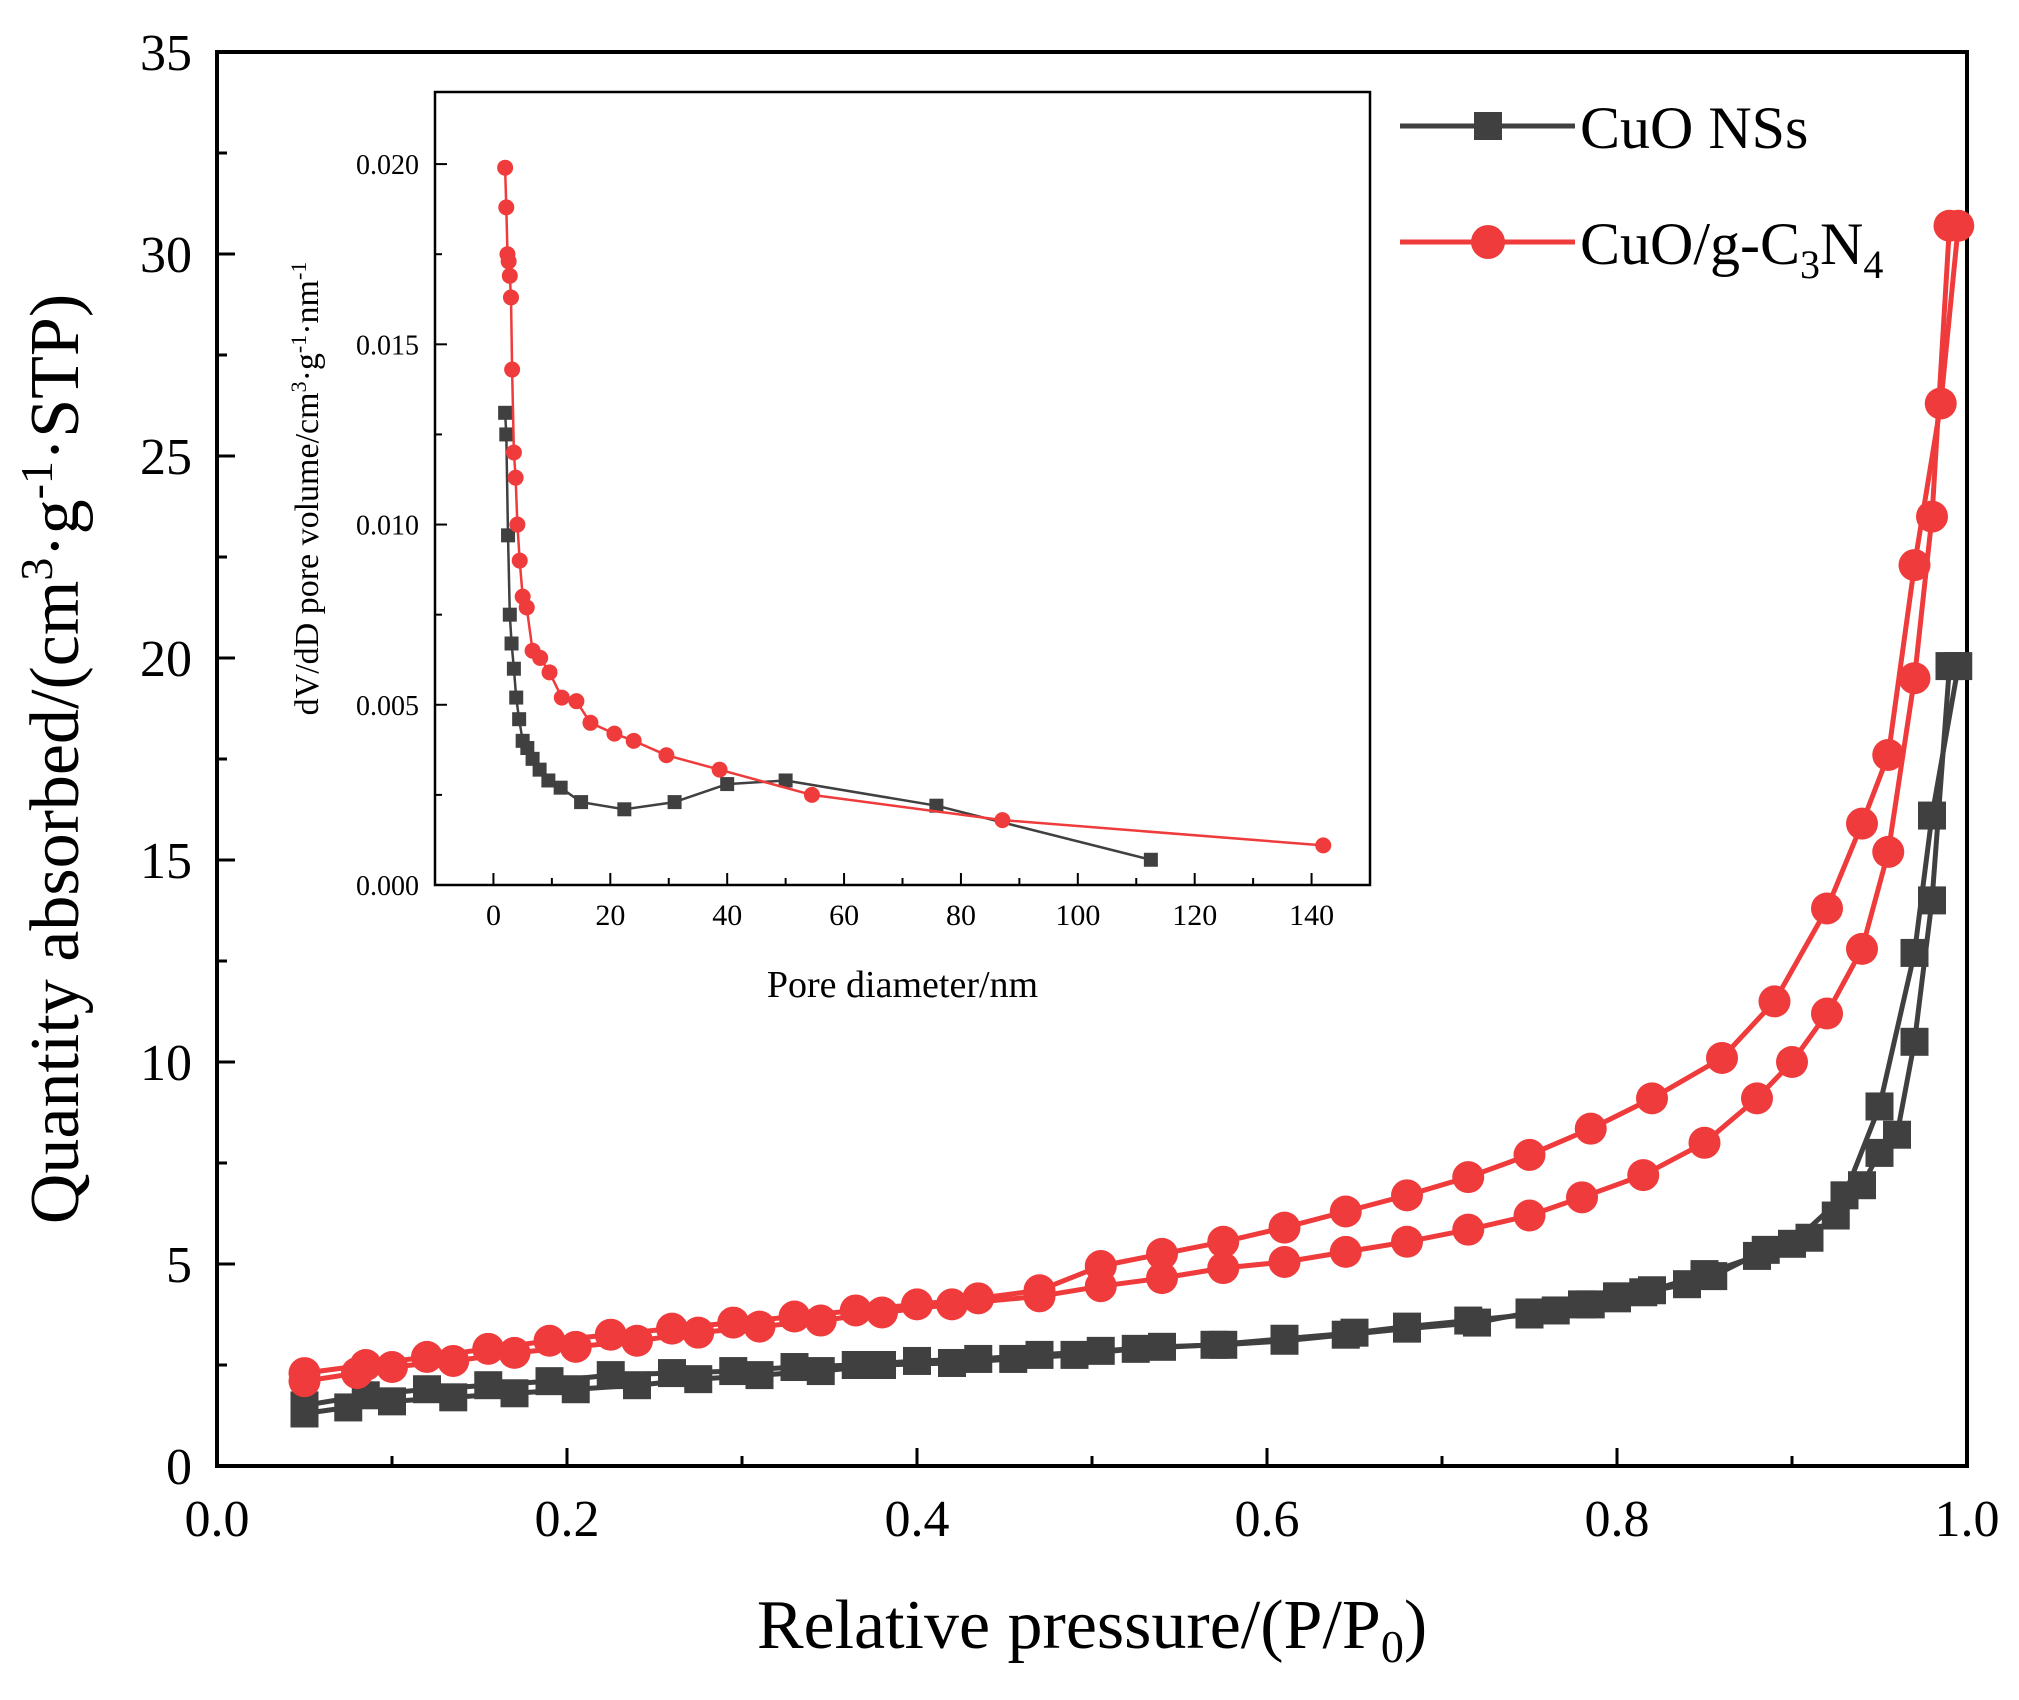 The width and height of the screenshot is (2019, 1700). I want to click on inset-x-tick-label: 140, so click(1311, 915).